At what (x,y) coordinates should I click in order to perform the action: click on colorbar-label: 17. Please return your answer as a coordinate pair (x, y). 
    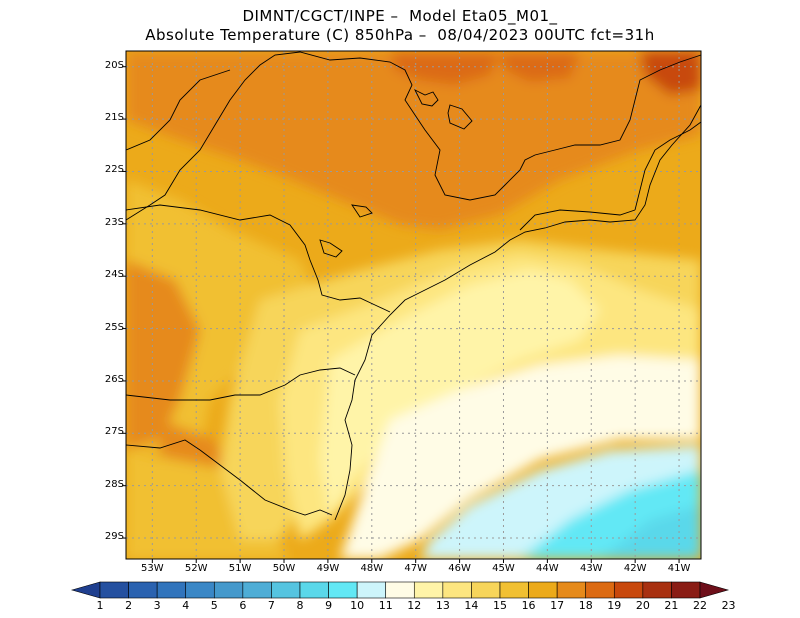
    Looking at the image, I should click on (557, 605).